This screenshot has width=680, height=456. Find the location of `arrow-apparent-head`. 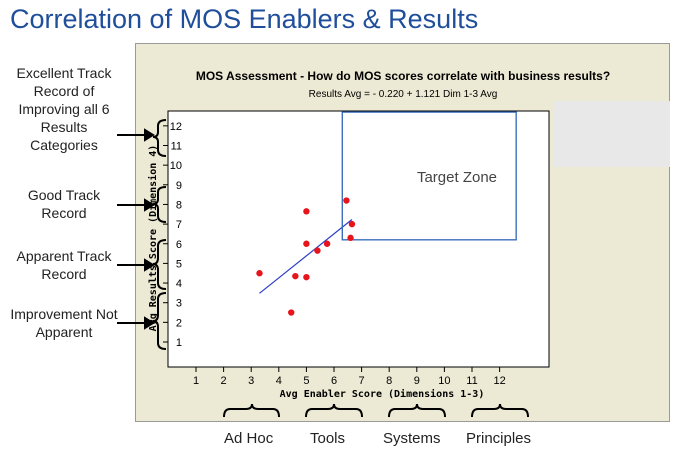

arrow-apparent-head is located at coordinates (149, 265).